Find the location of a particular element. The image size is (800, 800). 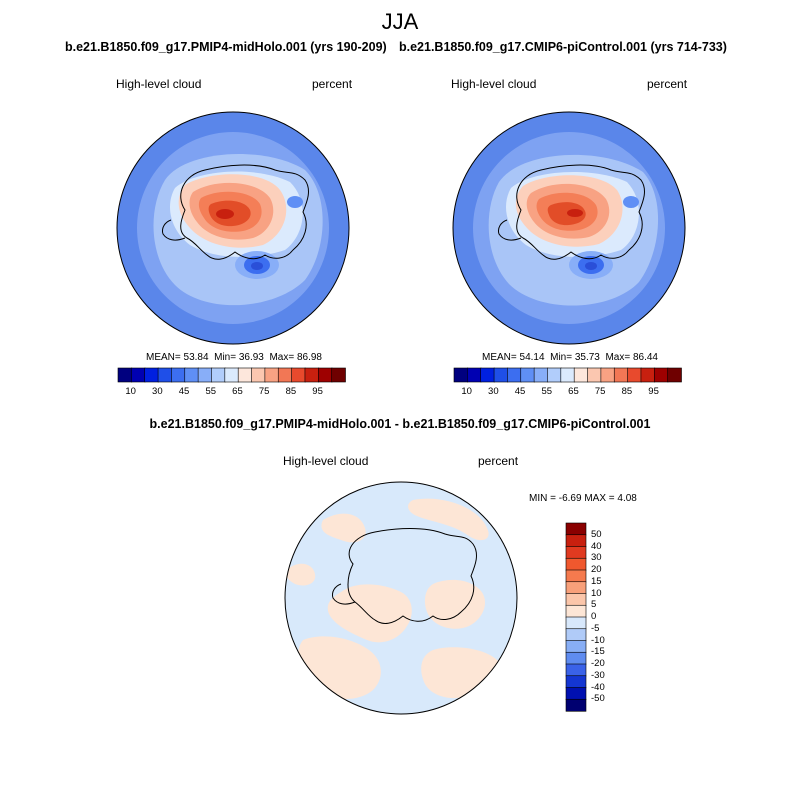

panel-1-min-label: Min= is located at coordinates (225, 357).